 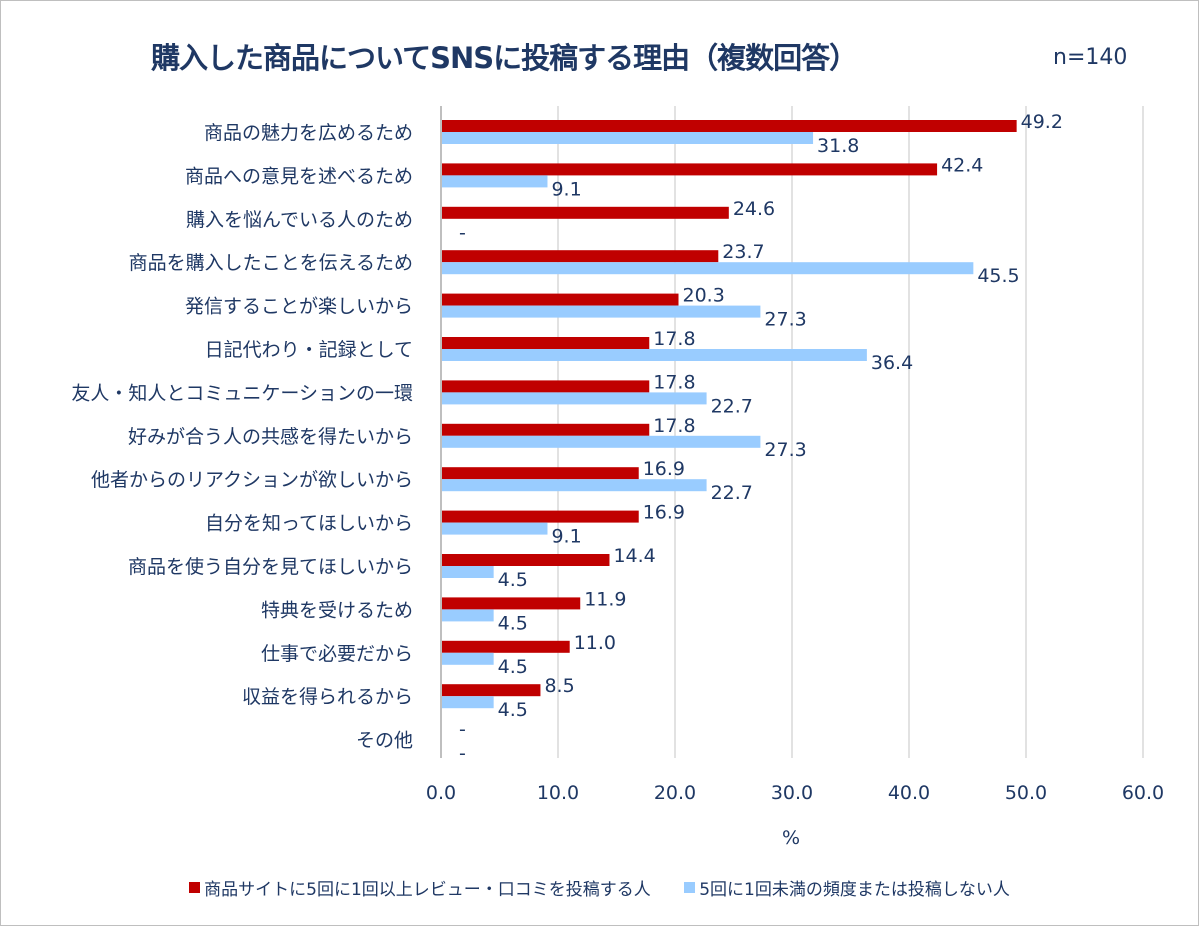 What do you see at coordinates (704, 296) in the screenshot?
I see `data-label: 20.3` at bounding box center [704, 296].